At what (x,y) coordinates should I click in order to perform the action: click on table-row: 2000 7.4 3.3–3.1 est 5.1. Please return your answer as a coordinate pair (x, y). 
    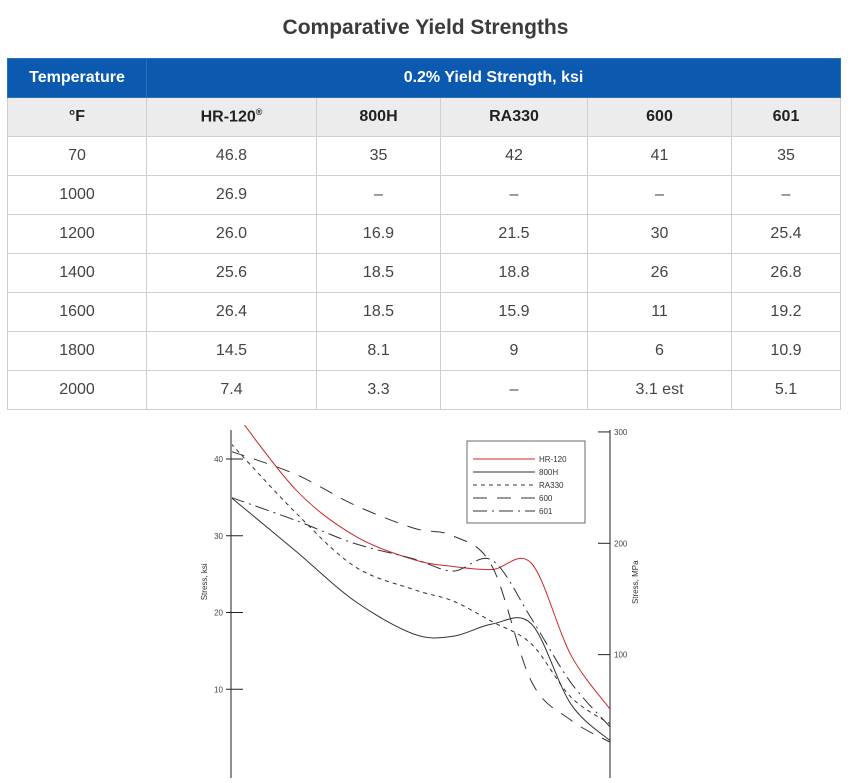
    Looking at the image, I should click on (424, 390).